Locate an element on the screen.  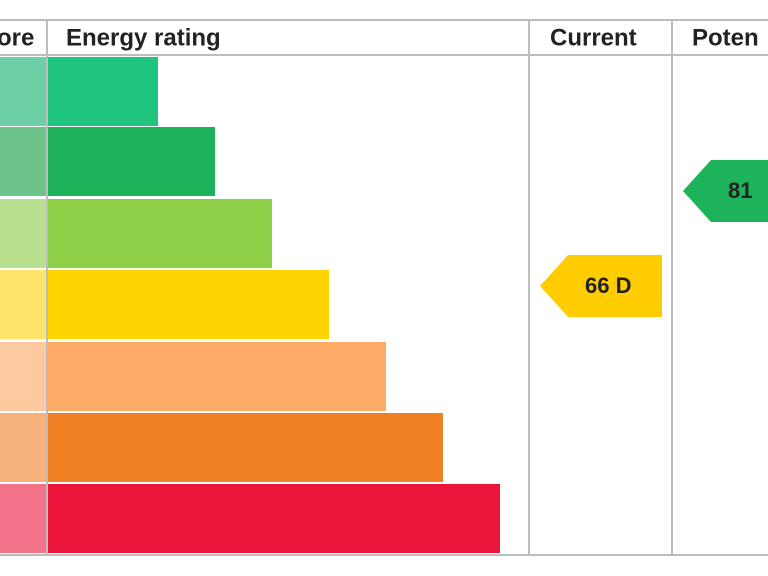
potential-rating: 81 is located at coordinates (740, 190).